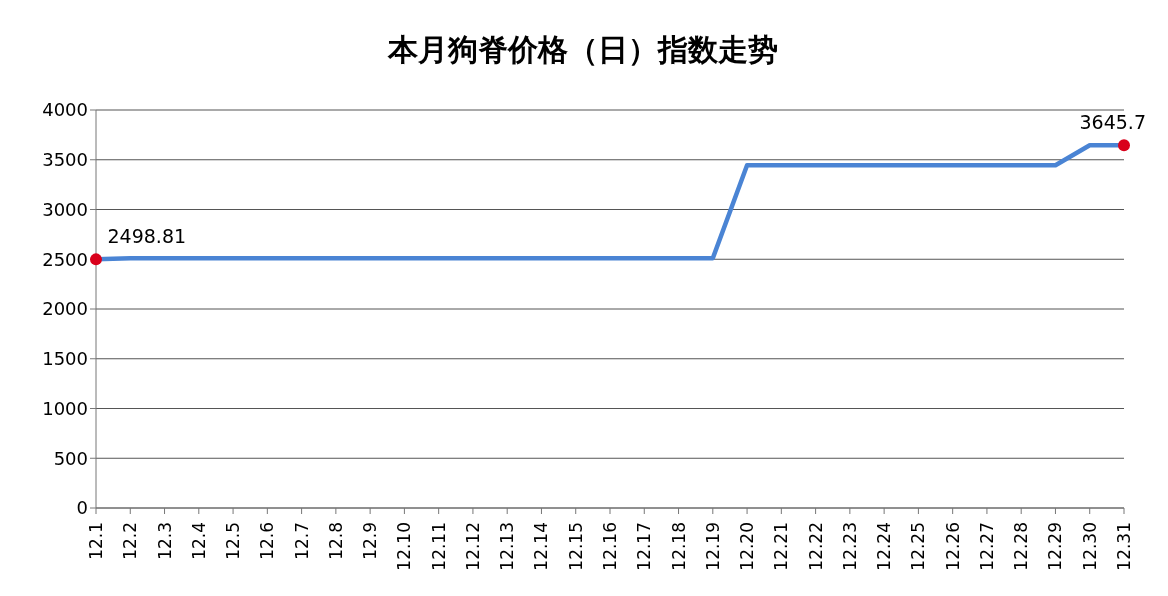 Image resolution: width=1168 pixels, height=596 pixels. I want to click on x-tick-label: 12.30, so click(1089, 546).